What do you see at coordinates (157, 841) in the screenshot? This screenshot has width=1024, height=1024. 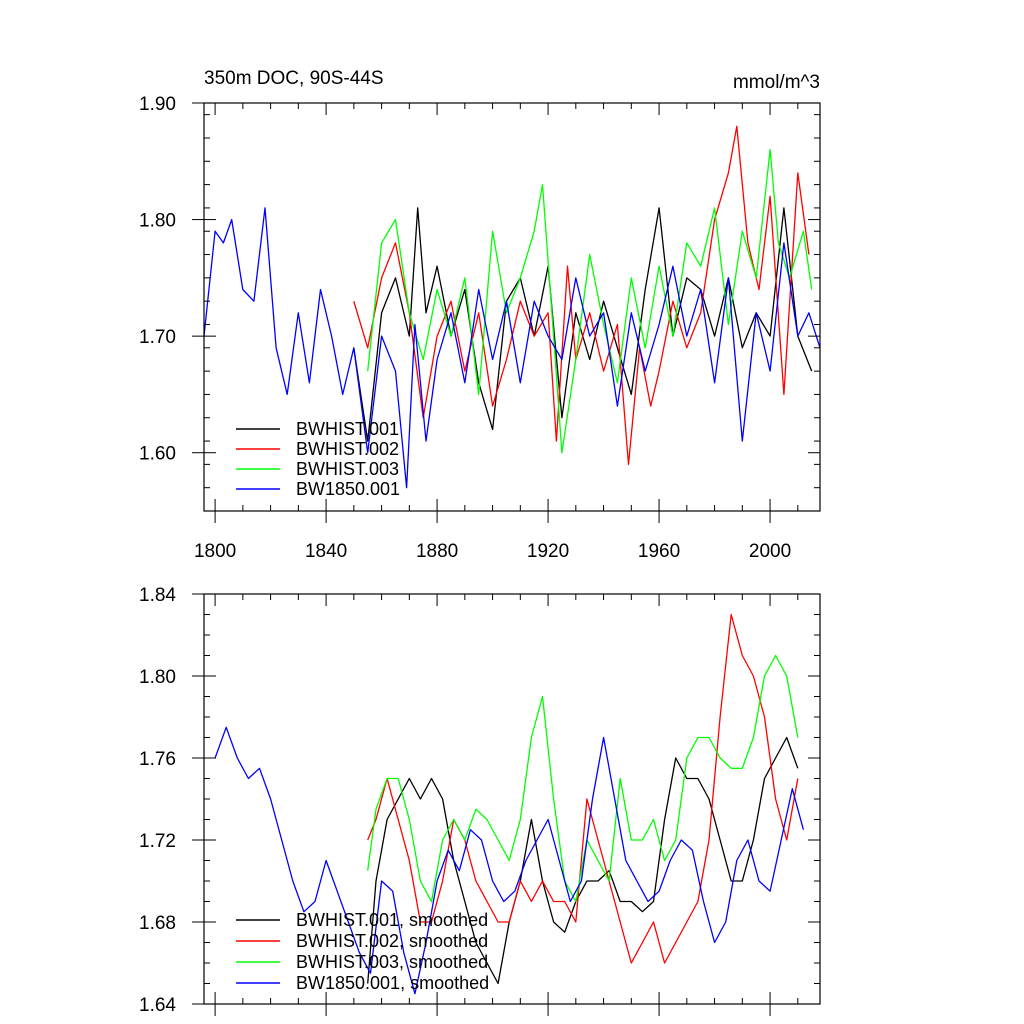 I see `y-tick-label: 1.72` at bounding box center [157, 841].